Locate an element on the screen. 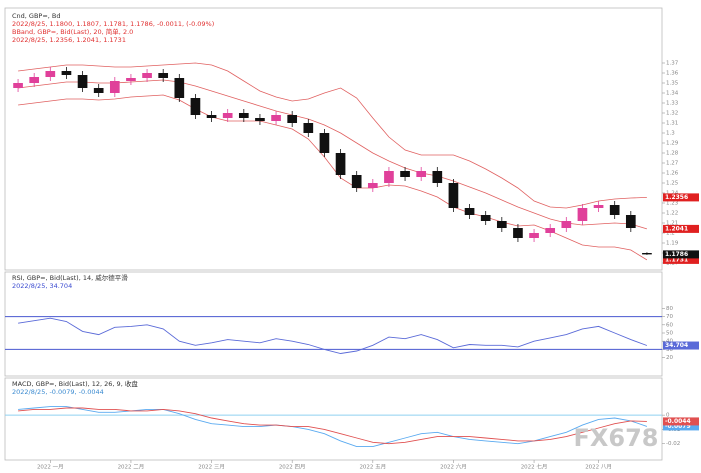  y-tick-label: 1.2 is located at coordinates (670, 234).